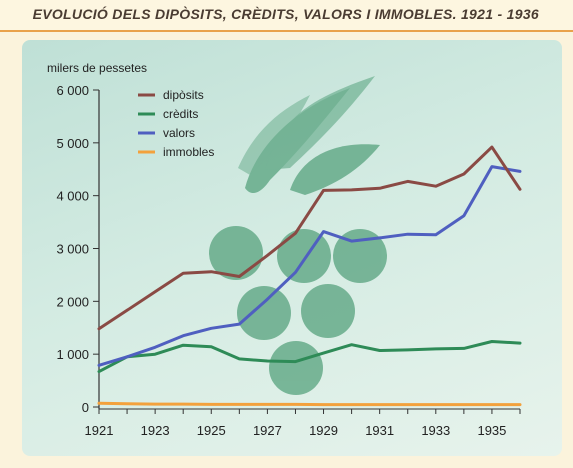 The image size is (573, 468). What do you see at coordinates (435, 430) in the screenshot?
I see `x-tick-label: 1933` at bounding box center [435, 430].